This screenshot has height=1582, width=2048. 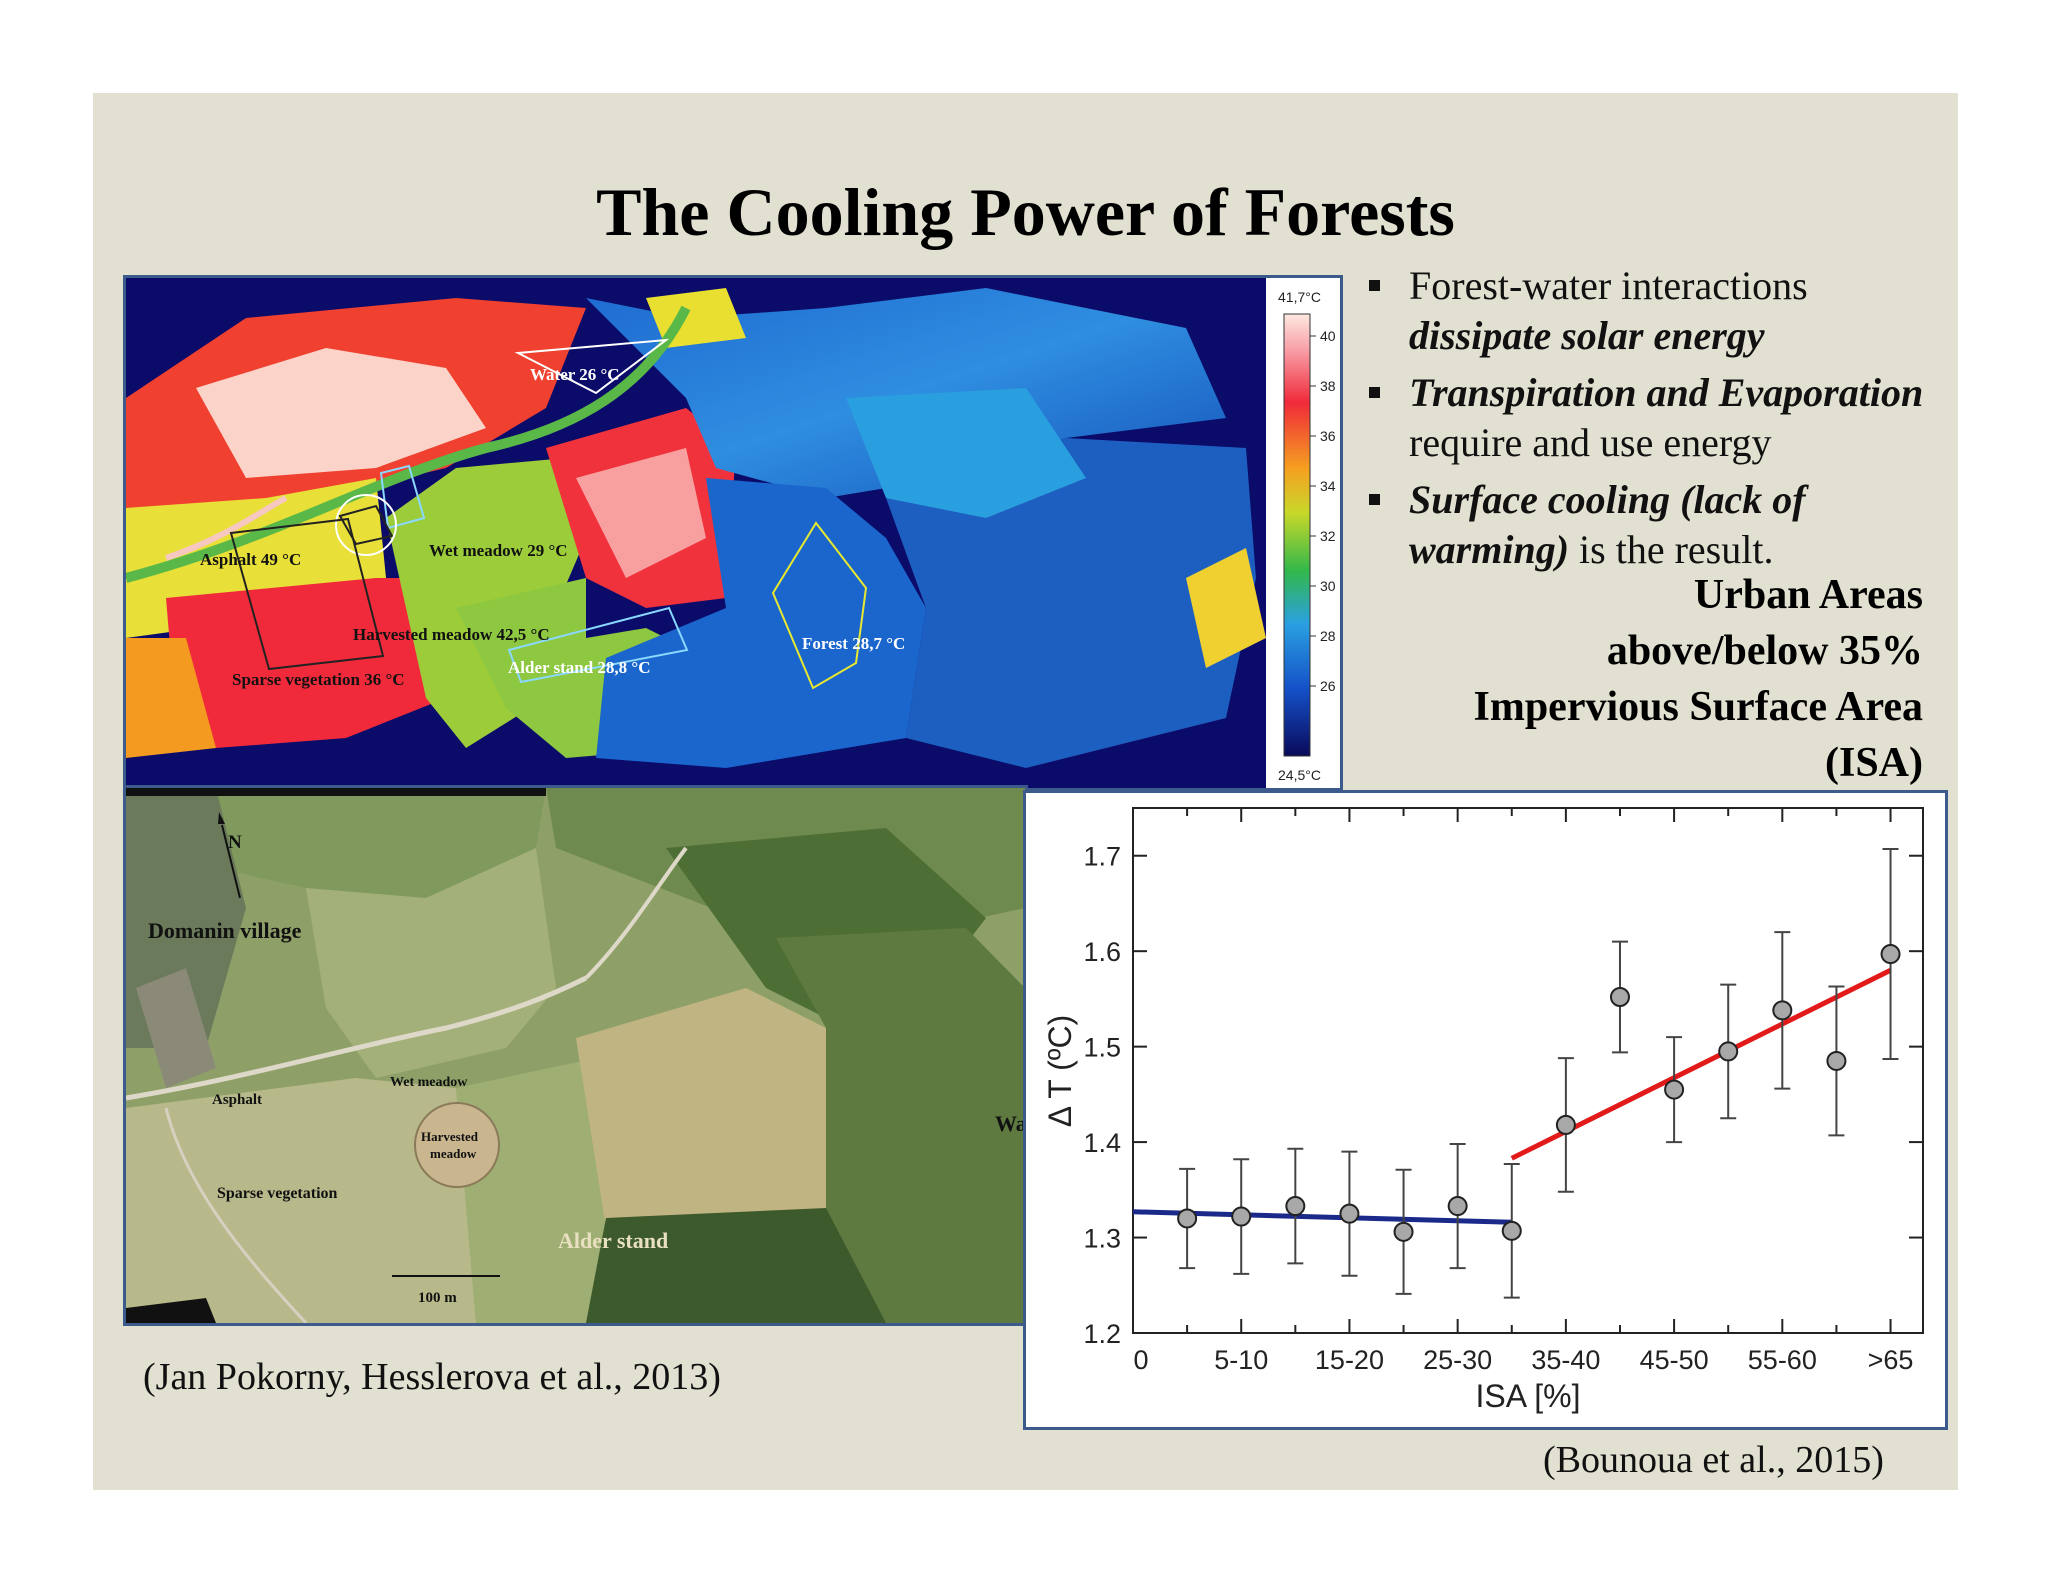 What do you see at coordinates (1299, 775) in the screenshot?
I see `colorbar-min-label: 24,5°C` at bounding box center [1299, 775].